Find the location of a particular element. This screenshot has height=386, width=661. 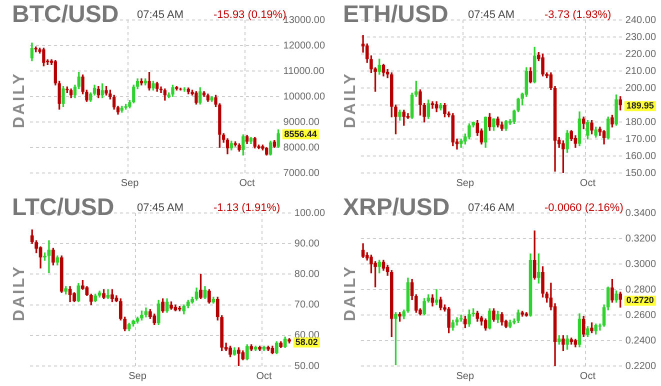

y-tick-label: 160.00 is located at coordinates (640, 156).